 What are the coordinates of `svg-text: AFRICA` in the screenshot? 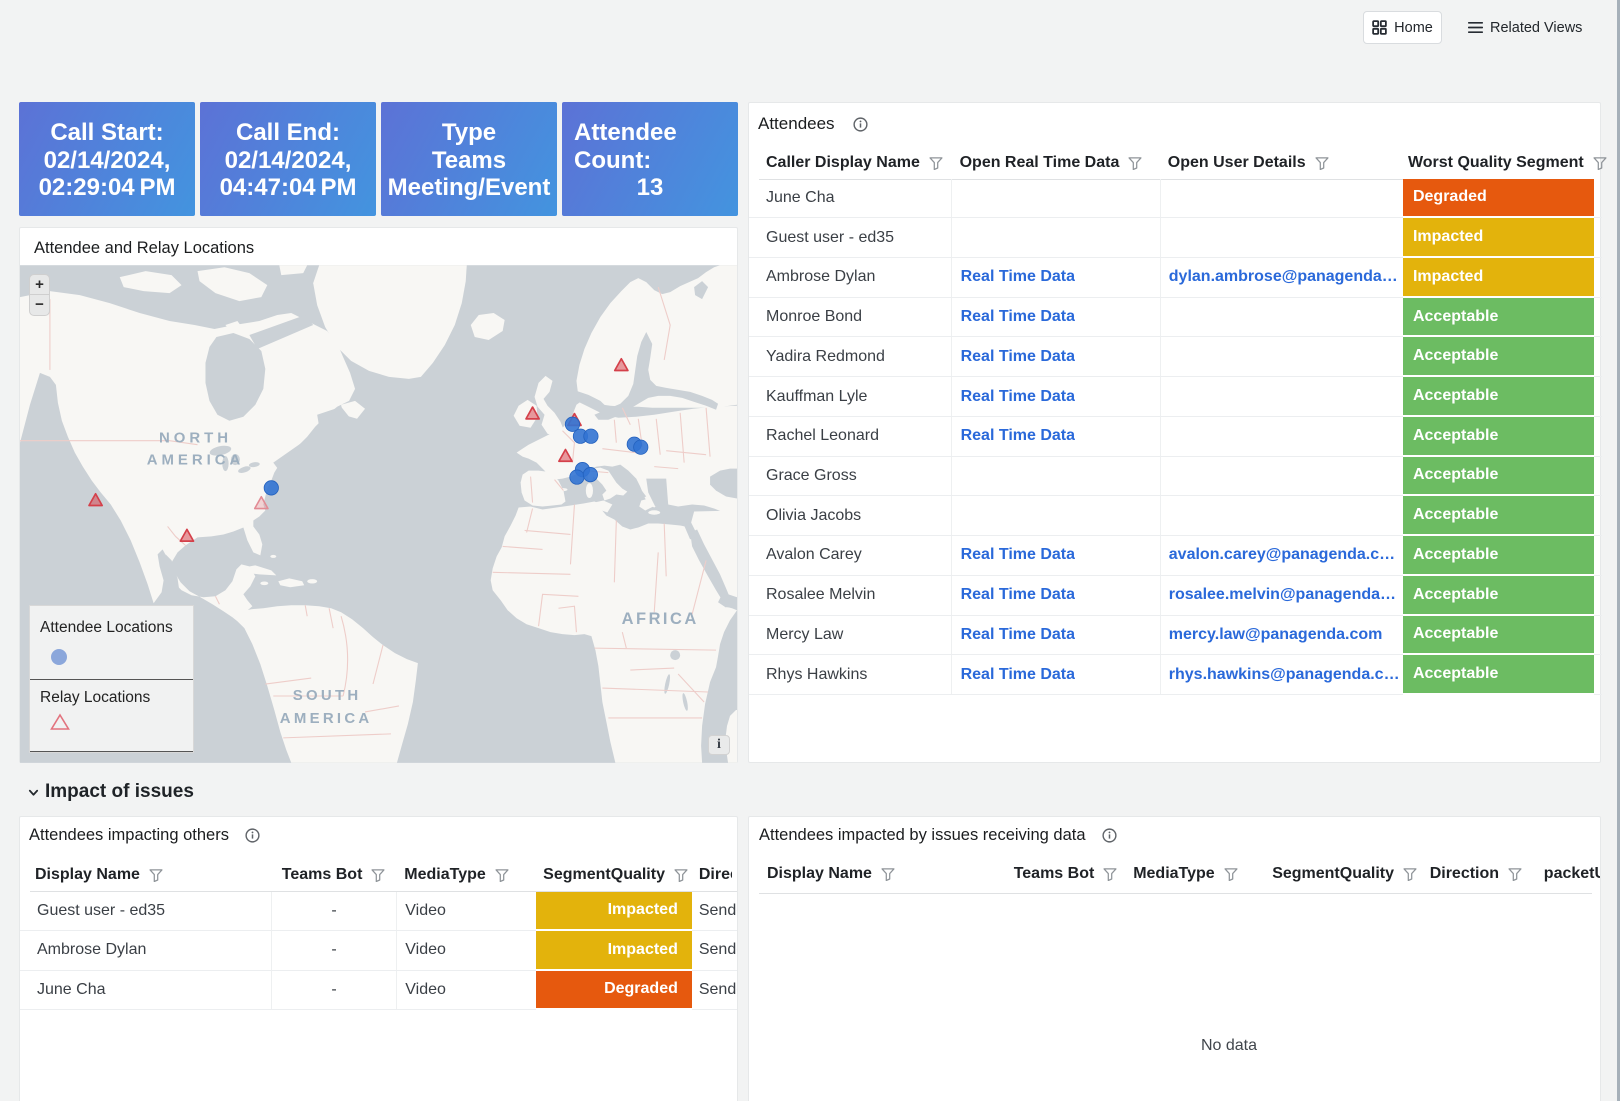 It's located at (660, 619).